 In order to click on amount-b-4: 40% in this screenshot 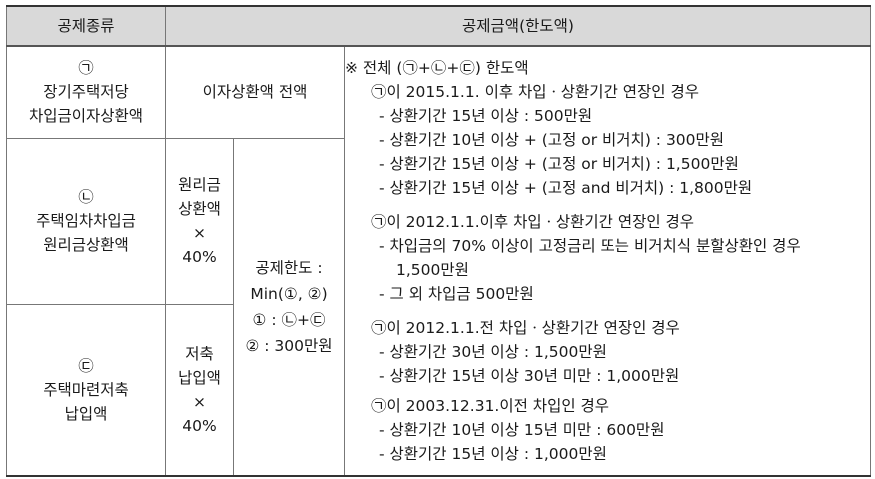, I will do `click(199, 257)`.